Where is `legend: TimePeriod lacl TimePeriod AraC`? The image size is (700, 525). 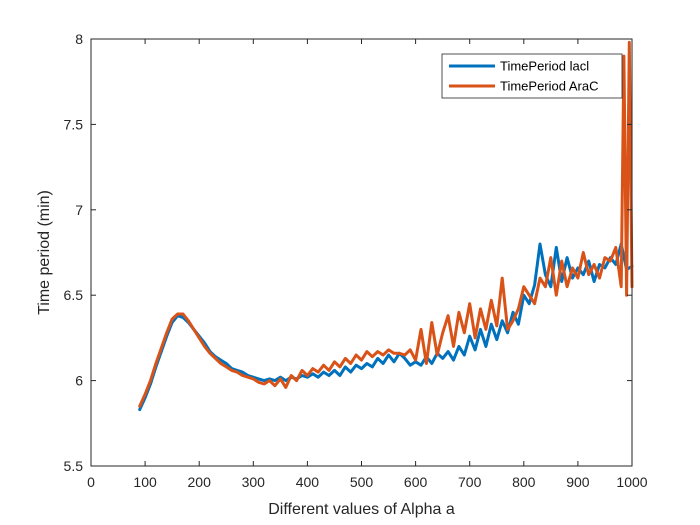
legend: TimePeriod lacl TimePeriod AraC is located at coordinates (532, 76).